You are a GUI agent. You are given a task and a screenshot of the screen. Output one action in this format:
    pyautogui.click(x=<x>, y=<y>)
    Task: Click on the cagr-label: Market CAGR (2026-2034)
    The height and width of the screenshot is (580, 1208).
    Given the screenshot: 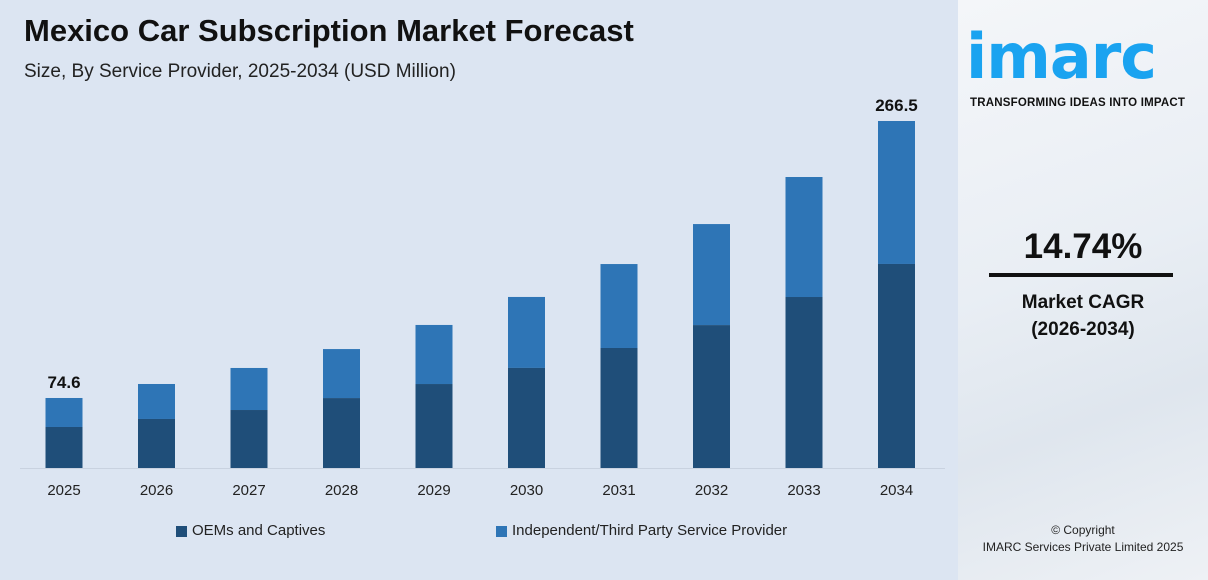 What is the action you would take?
    pyautogui.click(x=1083, y=316)
    